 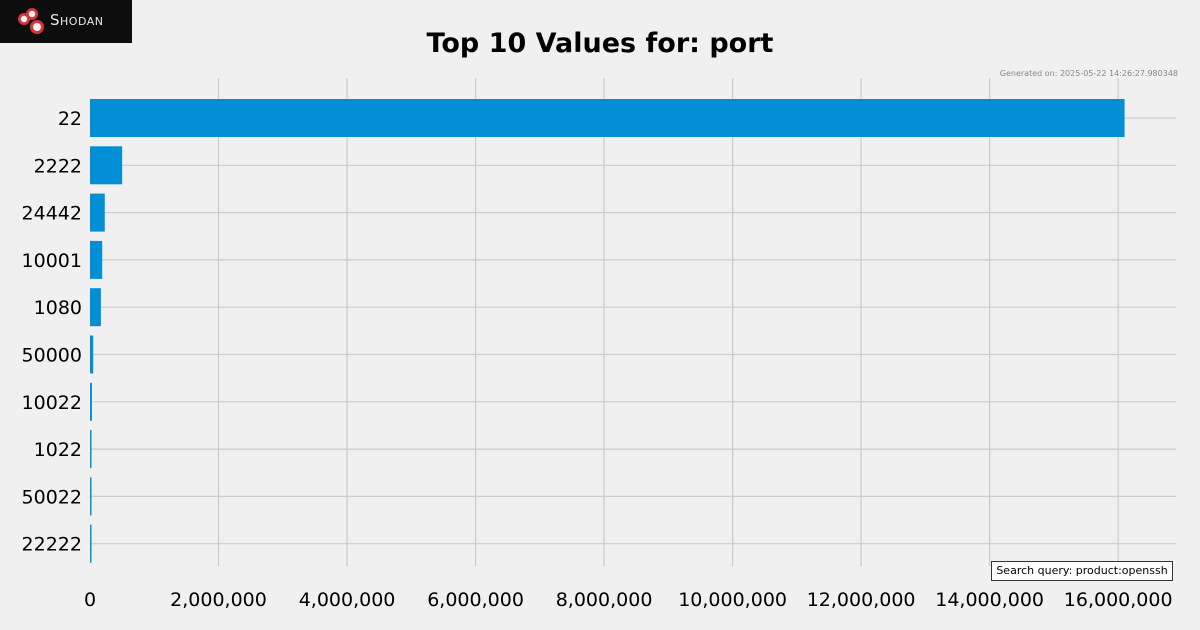 What do you see at coordinates (52, 214) in the screenshot?
I see `y-tick-label: 24442` at bounding box center [52, 214].